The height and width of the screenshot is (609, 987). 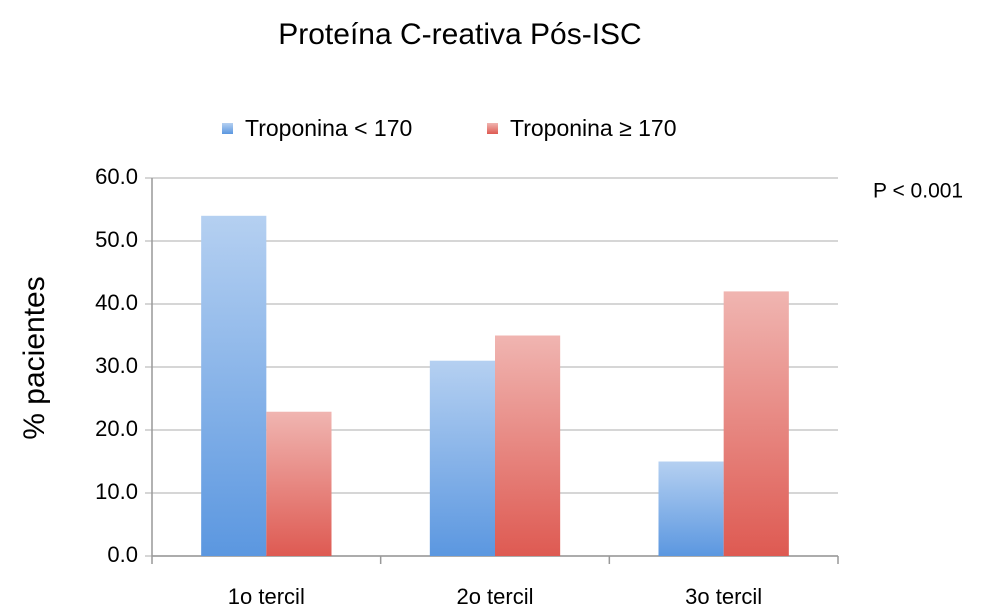 What do you see at coordinates (116, 239) in the screenshot?
I see `y-tick-label: 50.0` at bounding box center [116, 239].